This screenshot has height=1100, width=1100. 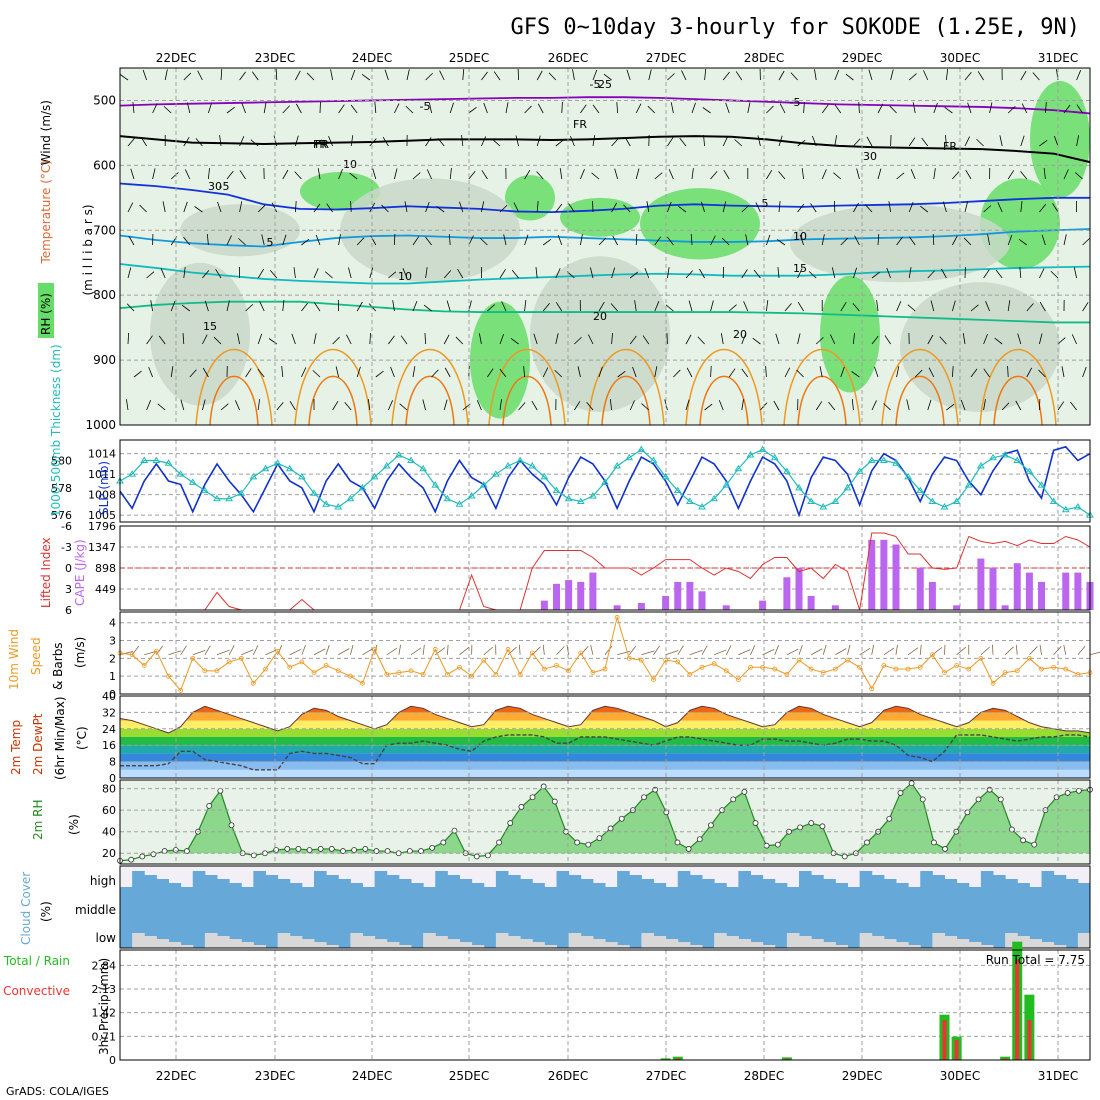 What do you see at coordinates (800, 236) in the screenshot?
I see `contour-label: 10` at bounding box center [800, 236].